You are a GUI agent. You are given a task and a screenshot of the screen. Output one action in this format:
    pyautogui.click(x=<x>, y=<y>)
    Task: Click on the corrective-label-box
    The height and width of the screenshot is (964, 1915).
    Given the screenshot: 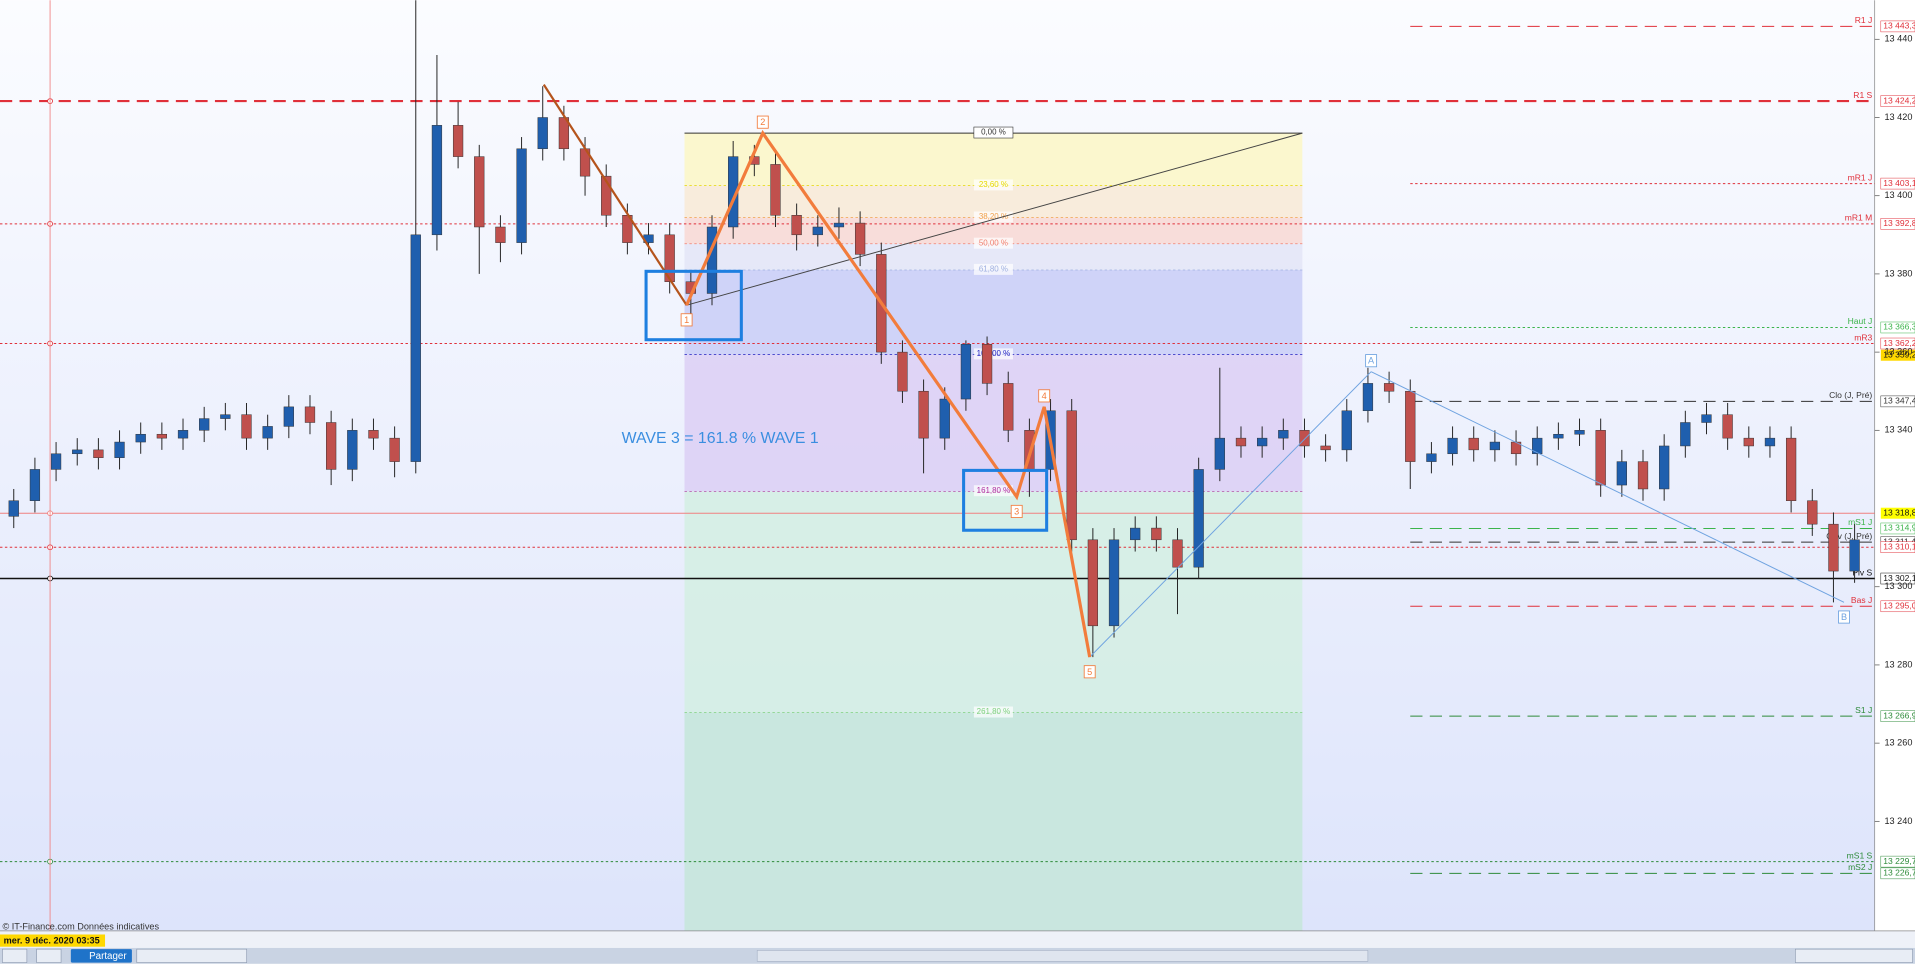 What is the action you would take?
    pyautogui.click(x=1844, y=617)
    